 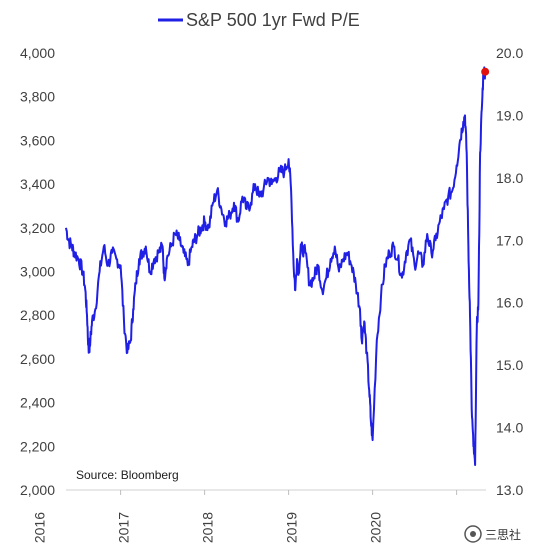 I want to click on left-tick-label: 2,200, so click(x=37, y=446).